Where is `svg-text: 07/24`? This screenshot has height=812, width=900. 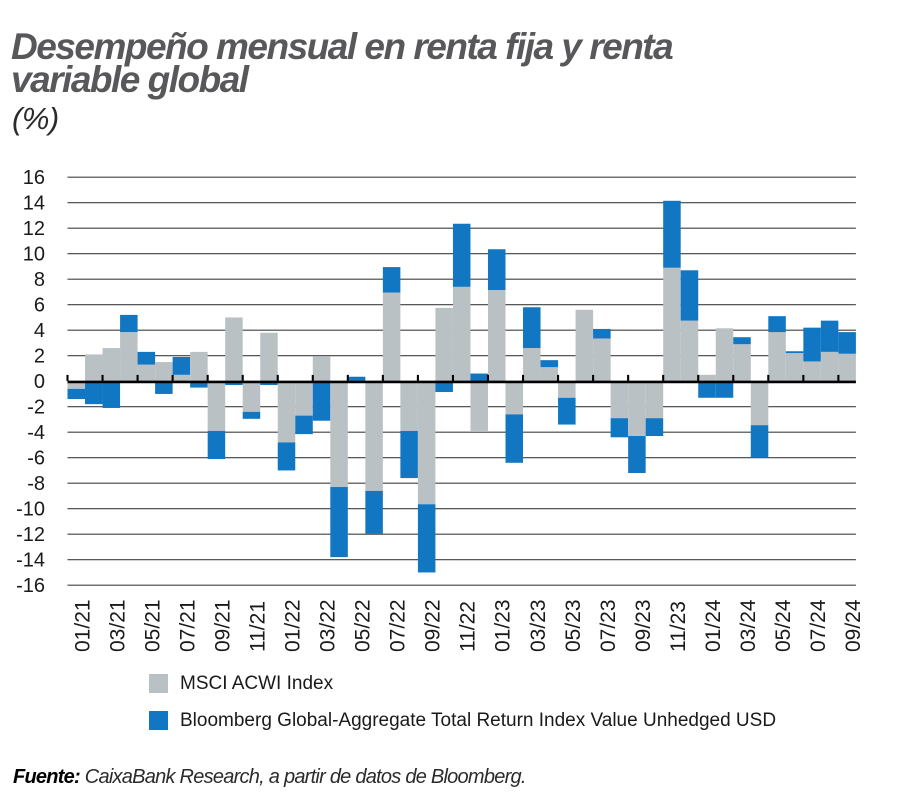
svg-text: 07/24 is located at coordinates (818, 625).